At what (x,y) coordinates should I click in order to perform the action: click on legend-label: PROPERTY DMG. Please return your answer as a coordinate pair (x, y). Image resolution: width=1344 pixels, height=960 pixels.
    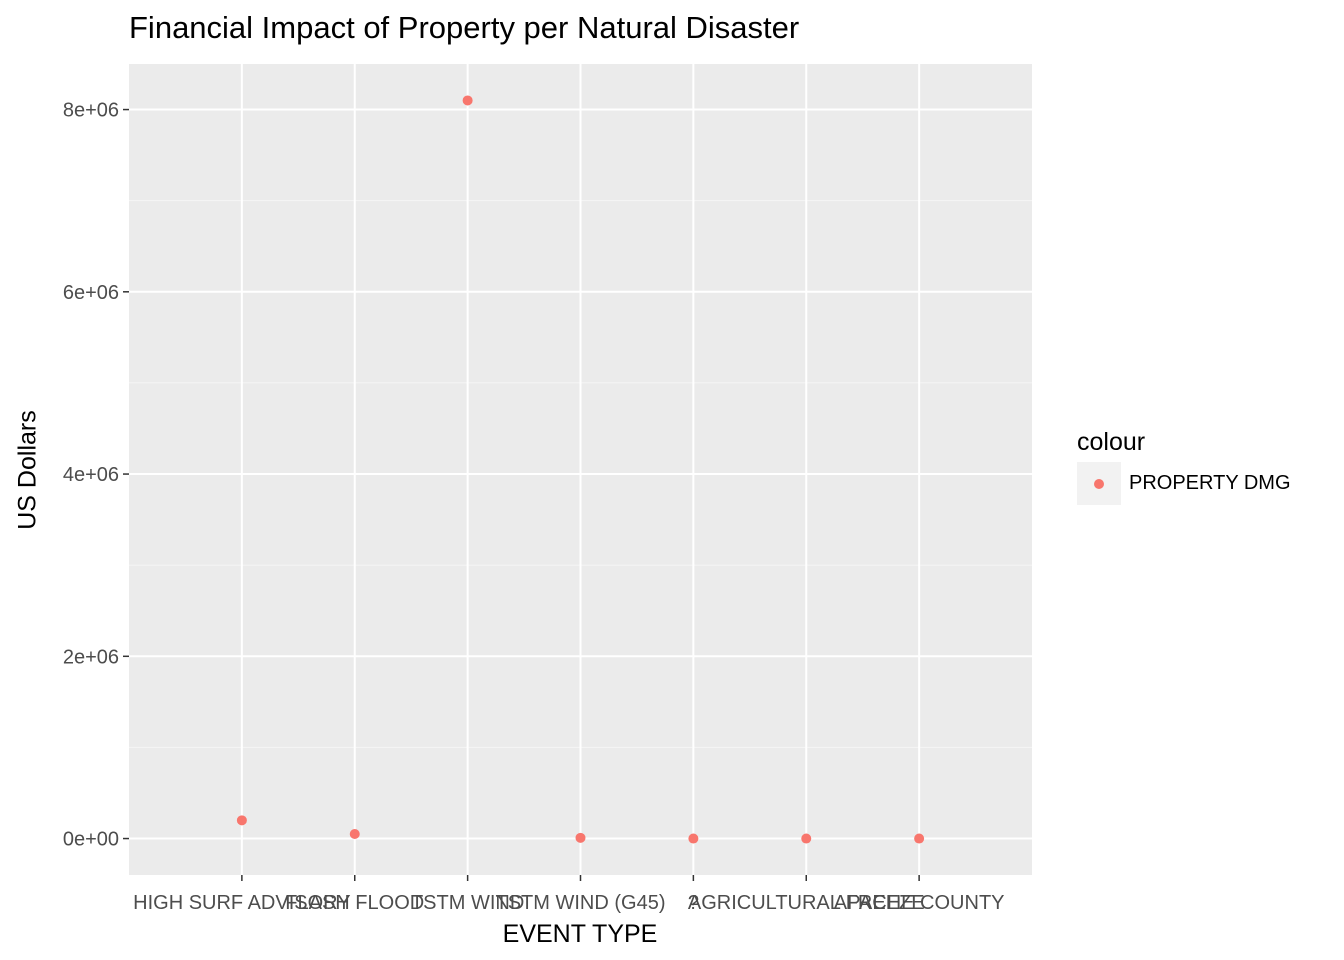
    Looking at the image, I should click on (1210, 483).